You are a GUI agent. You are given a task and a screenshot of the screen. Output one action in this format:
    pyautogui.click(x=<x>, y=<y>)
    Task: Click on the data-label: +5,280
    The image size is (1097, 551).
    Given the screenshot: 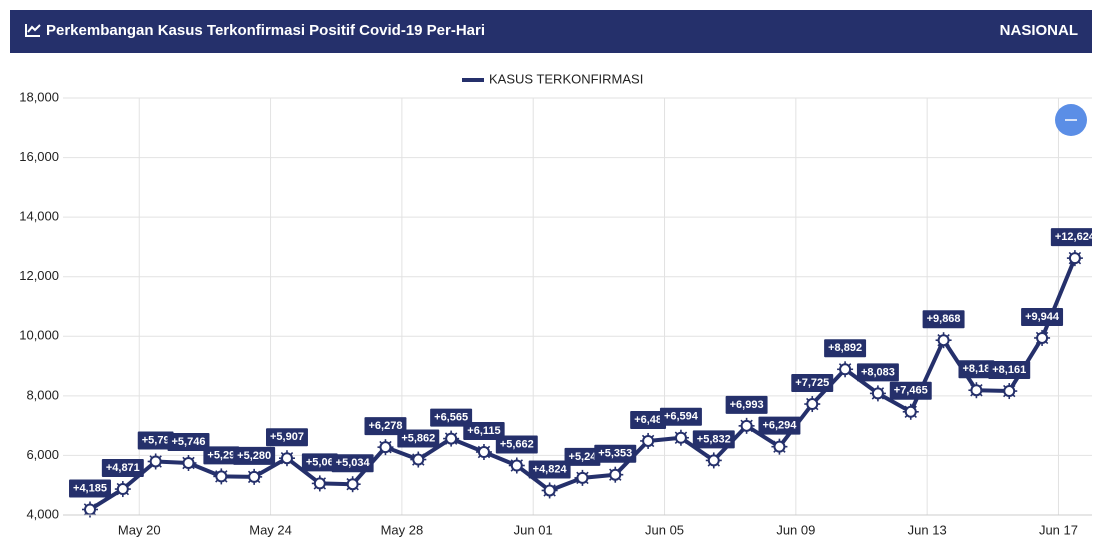 What is the action you would take?
    pyautogui.click(x=254, y=456)
    